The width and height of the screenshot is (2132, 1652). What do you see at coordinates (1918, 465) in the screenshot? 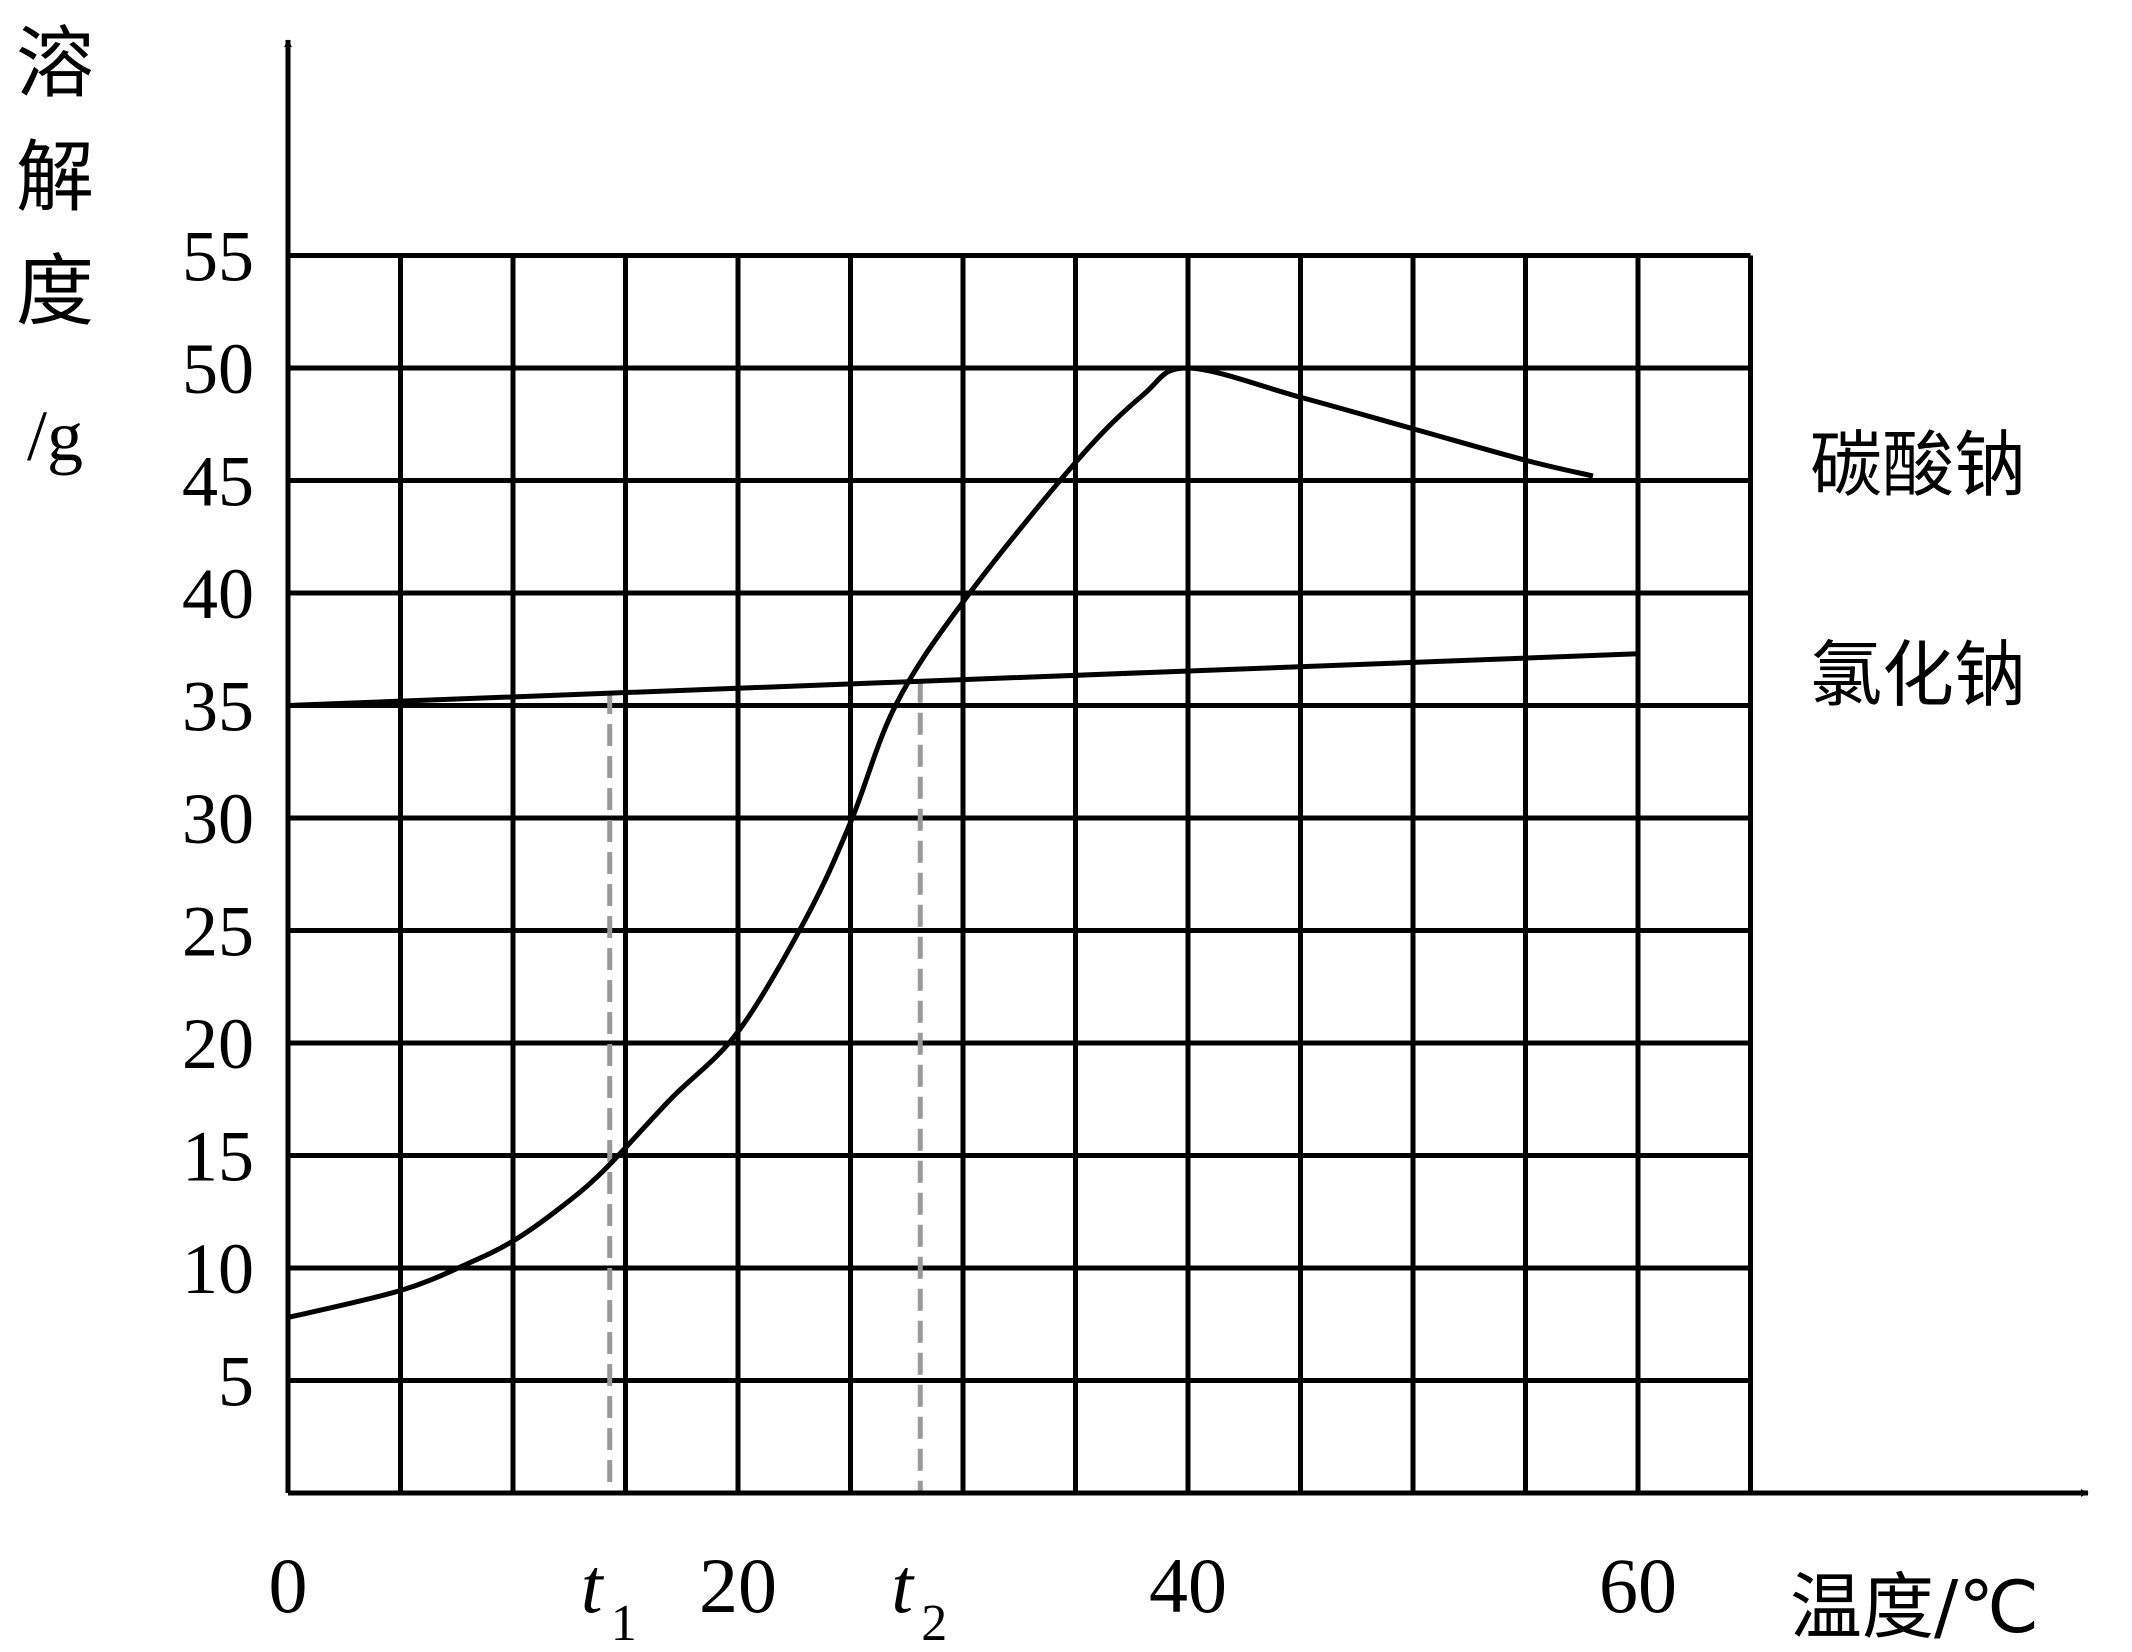
I see `series-label-sodium-carbonate: 碳酸钠` at bounding box center [1918, 465].